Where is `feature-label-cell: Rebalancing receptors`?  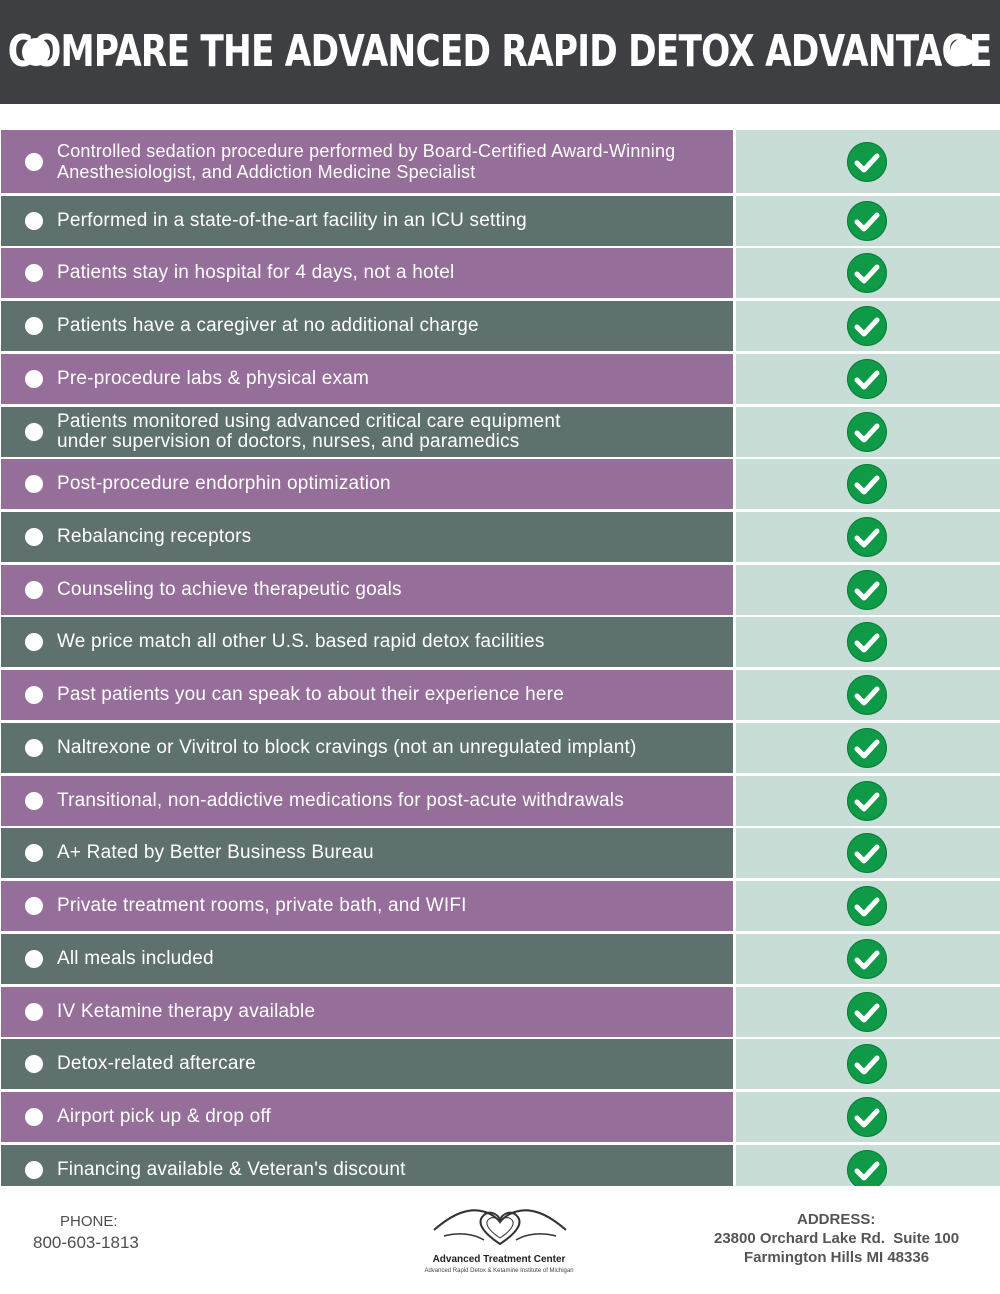
feature-label-cell: Rebalancing receptors is located at coordinates (367, 537).